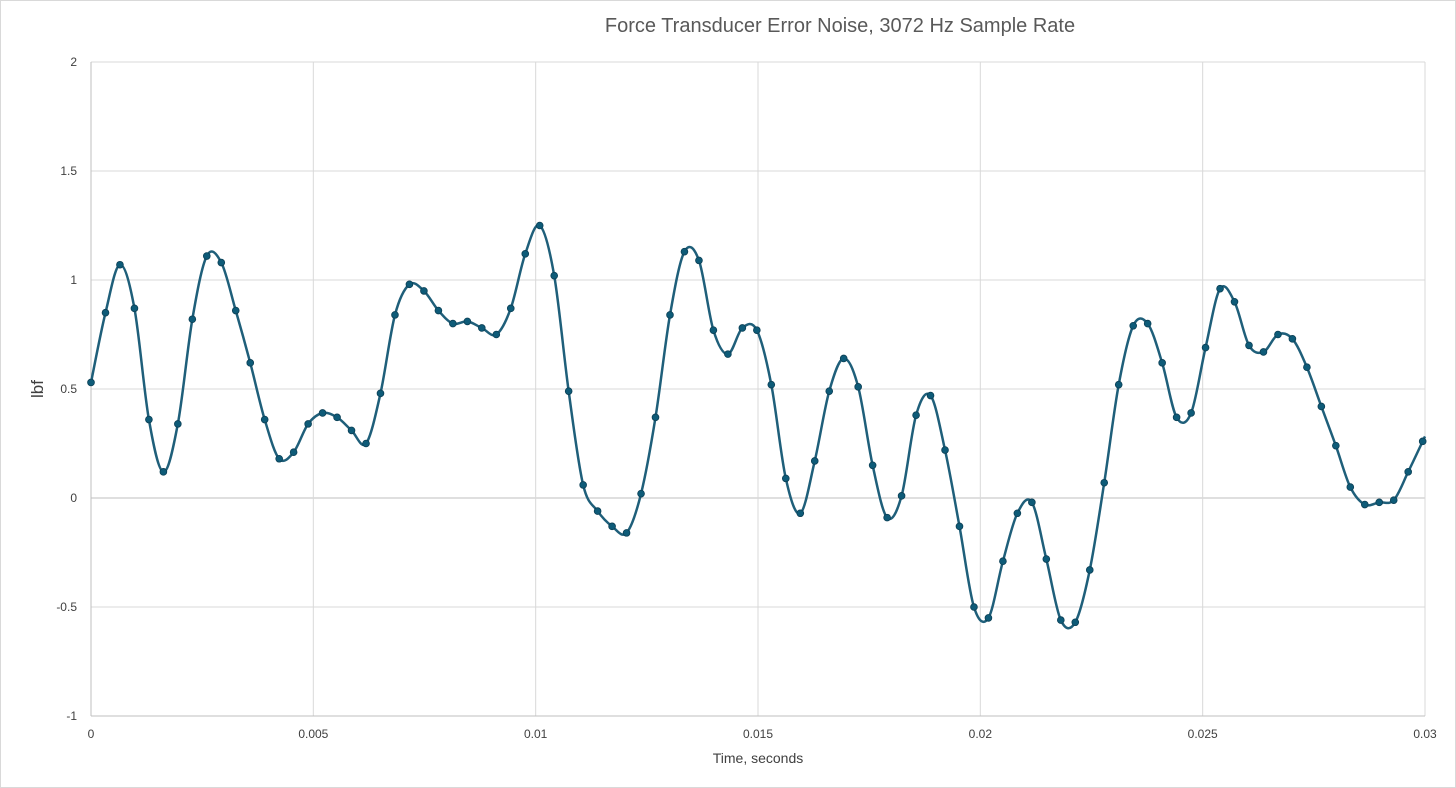  What do you see at coordinates (37, 389) in the screenshot?
I see `y-axis-title: lbf` at bounding box center [37, 389].